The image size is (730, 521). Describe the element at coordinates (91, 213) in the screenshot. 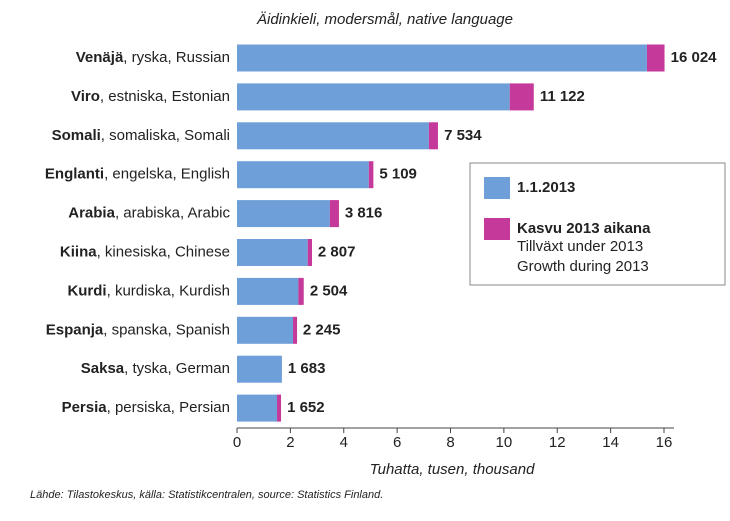

I see `category-bold: Arabia` at that location.